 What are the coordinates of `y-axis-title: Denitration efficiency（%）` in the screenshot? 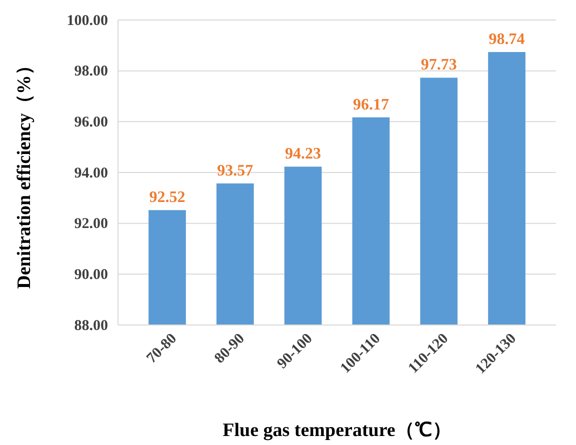 It's located at (24, 172).